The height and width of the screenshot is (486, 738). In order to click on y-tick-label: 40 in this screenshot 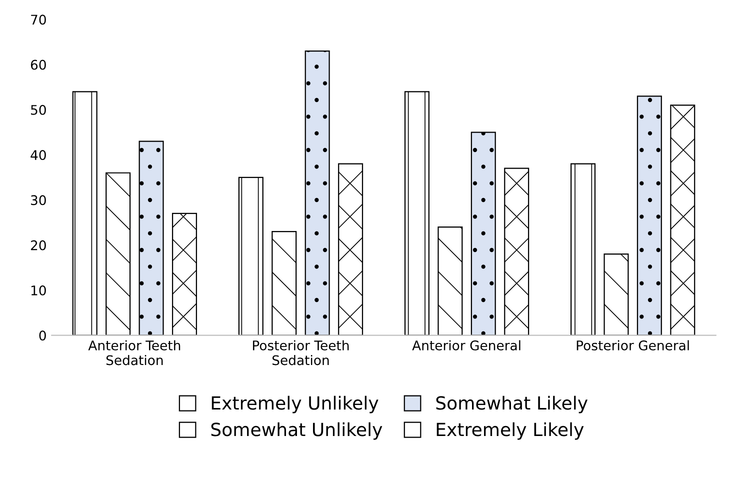, I will do `click(38, 155)`.